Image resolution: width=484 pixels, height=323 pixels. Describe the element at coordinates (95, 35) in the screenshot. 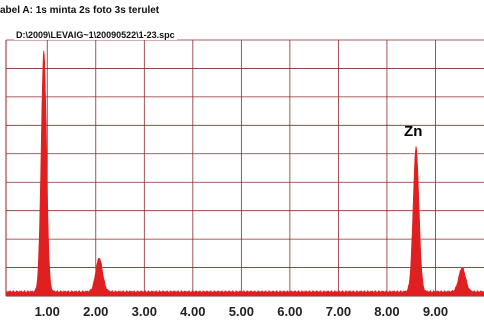

I see `file-path: D:\2009\LEVAIG~1\20090522\1-23.spc` at that location.